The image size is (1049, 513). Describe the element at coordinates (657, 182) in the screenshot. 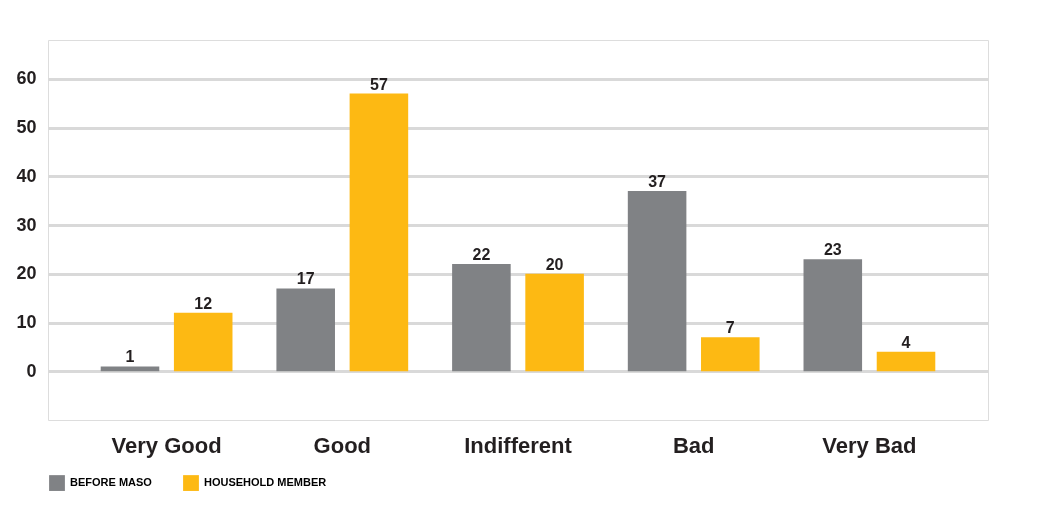

I see `data-label: 37` at that location.